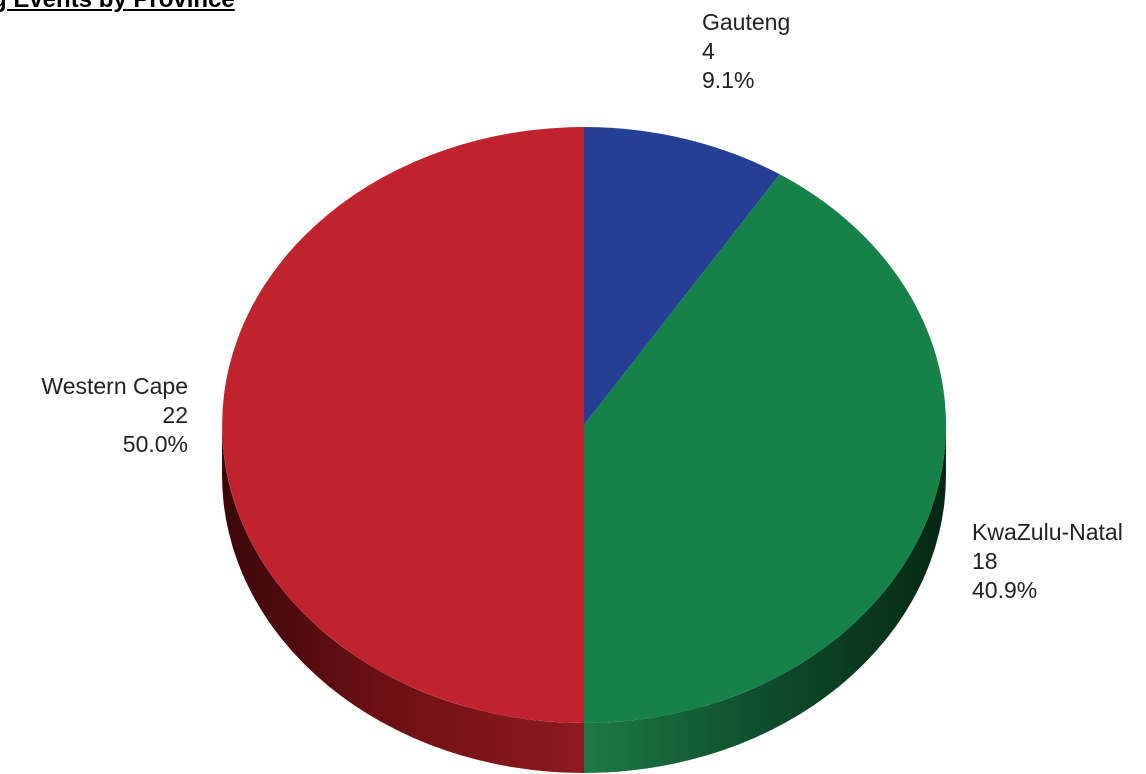 Image resolution: width=1146 pixels, height=774 pixels. Describe the element at coordinates (765, 599) in the screenshot. I see `pie-side-kwazulu-natal` at that location.